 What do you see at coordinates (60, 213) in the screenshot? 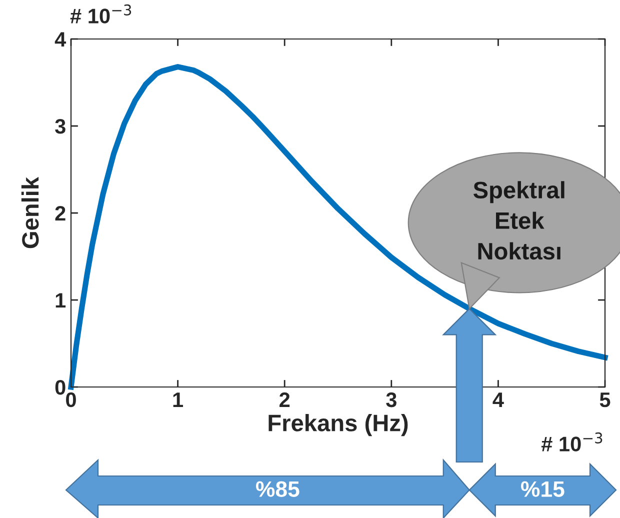
I see `y-tick-label: 2` at bounding box center [60, 213].